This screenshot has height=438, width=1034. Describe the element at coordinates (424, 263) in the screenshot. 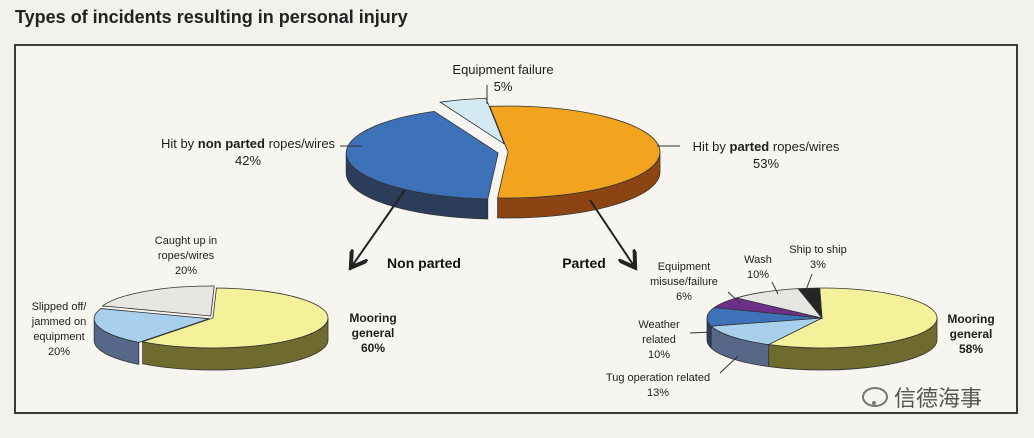

I see `non-parted-title: Non parted` at that location.